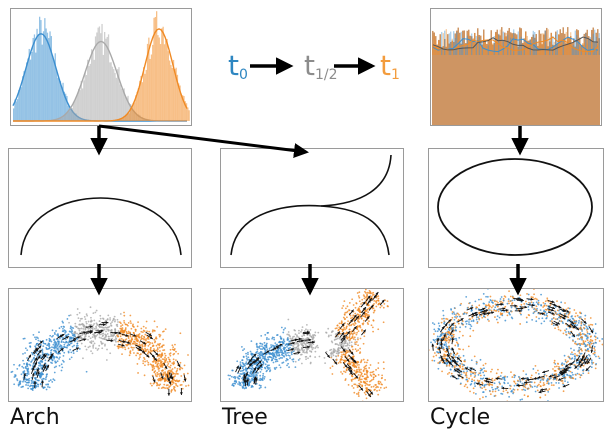 This screenshot has width=604, height=433. What do you see at coordinates (203, 141) in the screenshot?
I see `diag-arrow-tree` at bounding box center [203, 141].